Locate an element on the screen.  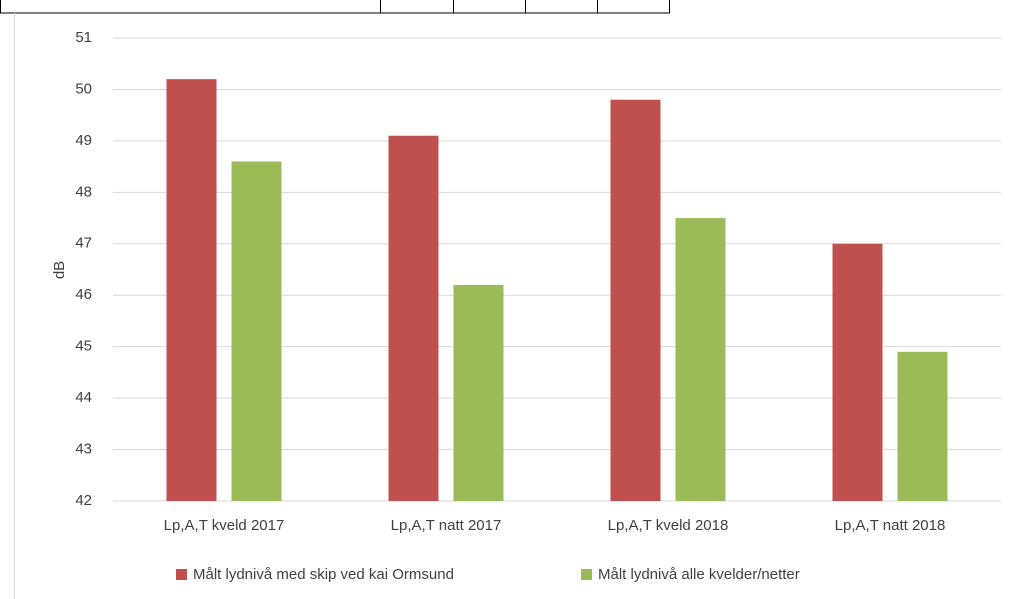
y-tick-label: 46 is located at coordinates (83, 294).